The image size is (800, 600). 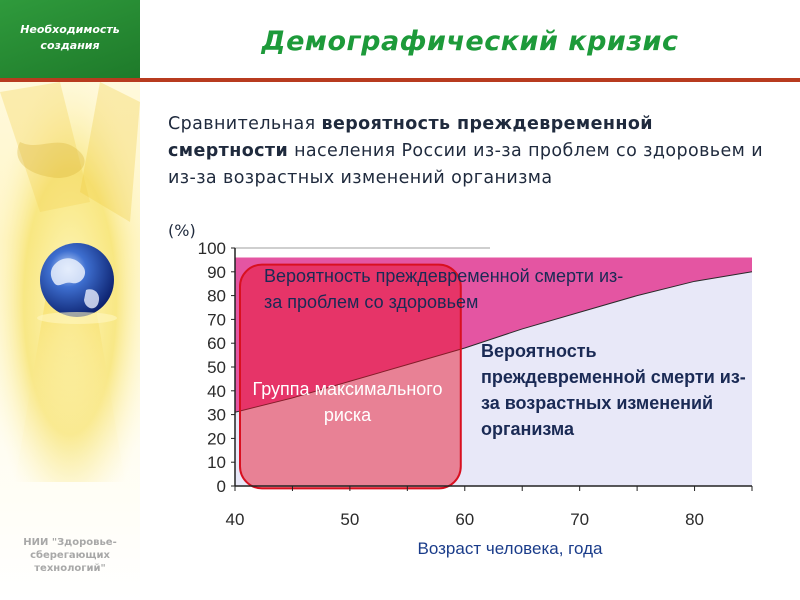 What do you see at coordinates (216, 391) in the screenshot?
I see `y-tick-label: 40` at bounding box center [216, 391].